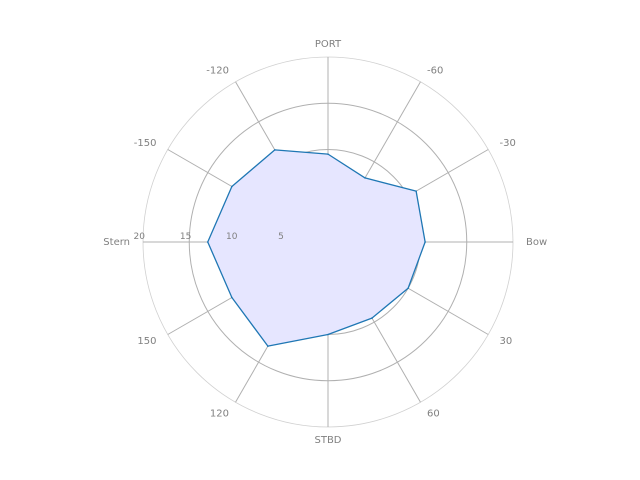 The height and width of the screenshot is (480, 640). What do you see at coordinates (506, 341) in the screenshot?
I see `angular-tick-label: 30` at bounding box center [506, 341].